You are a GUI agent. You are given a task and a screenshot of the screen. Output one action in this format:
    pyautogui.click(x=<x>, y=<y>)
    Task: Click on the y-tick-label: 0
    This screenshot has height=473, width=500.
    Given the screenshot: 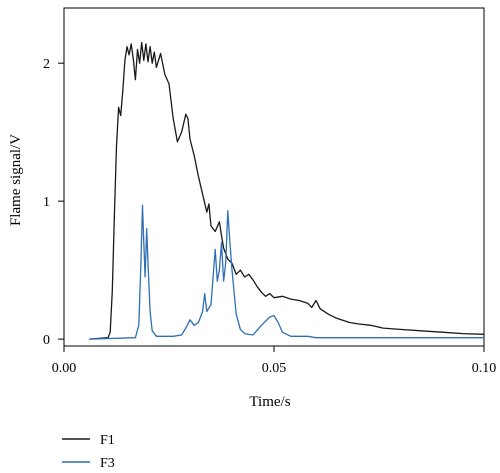 What is the action you would take?
    pyautogui.click(x=46, y=340)
    